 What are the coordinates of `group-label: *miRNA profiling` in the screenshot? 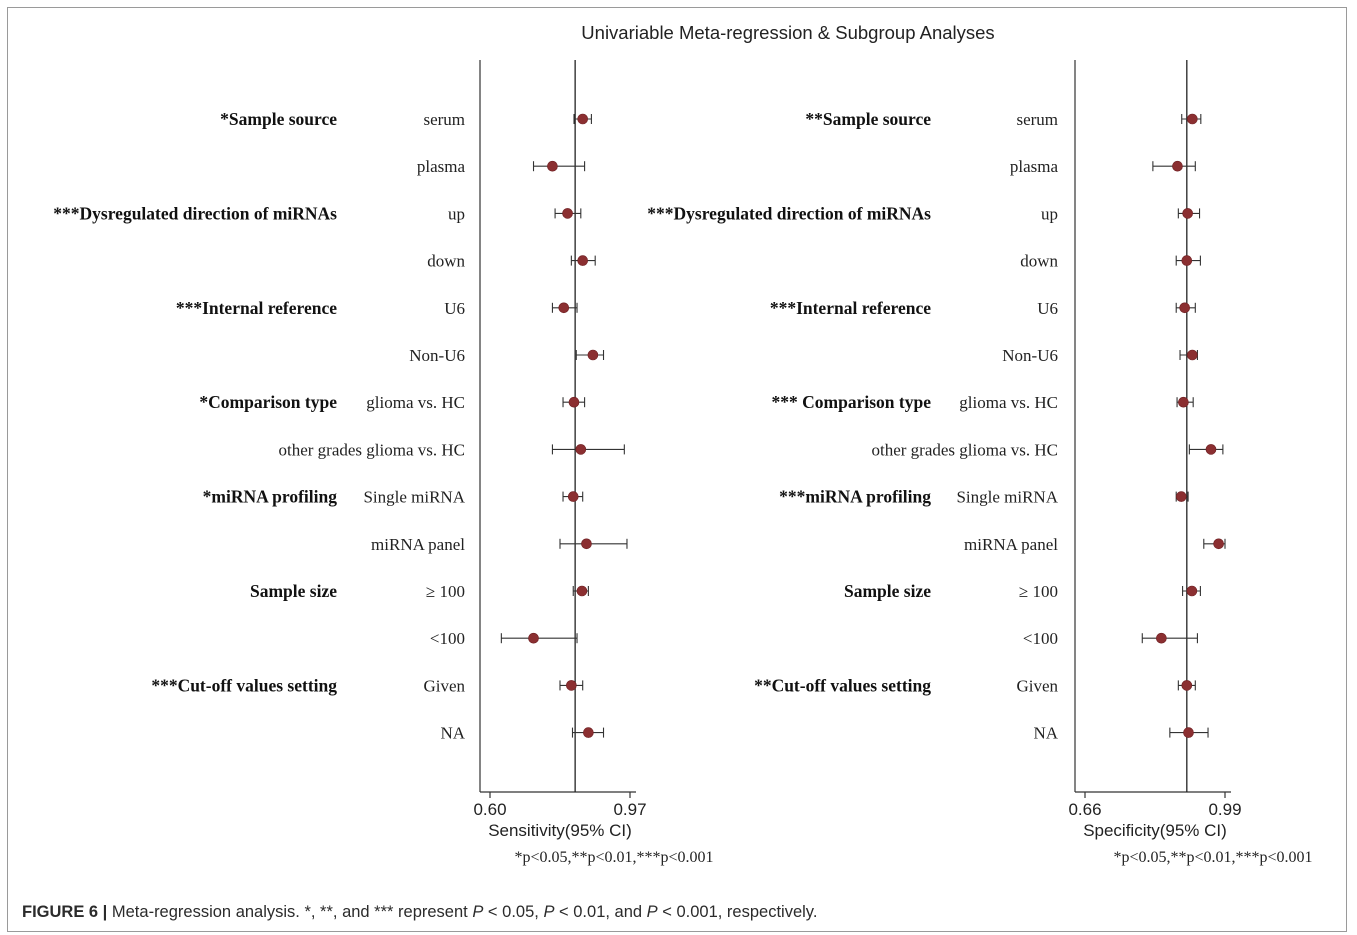 It's located at (270, 497).